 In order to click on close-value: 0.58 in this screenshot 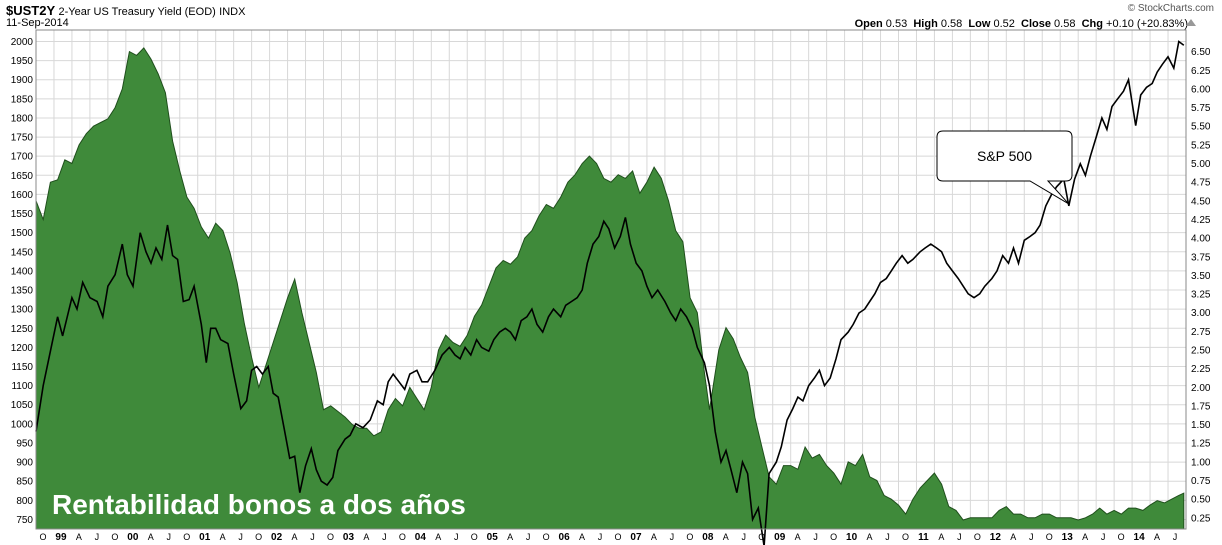, I will do `click(1065, 24)`.